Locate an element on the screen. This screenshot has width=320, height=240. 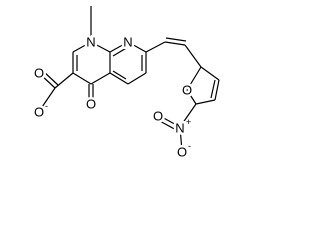
charge: + is located at coordinates (188, 122).